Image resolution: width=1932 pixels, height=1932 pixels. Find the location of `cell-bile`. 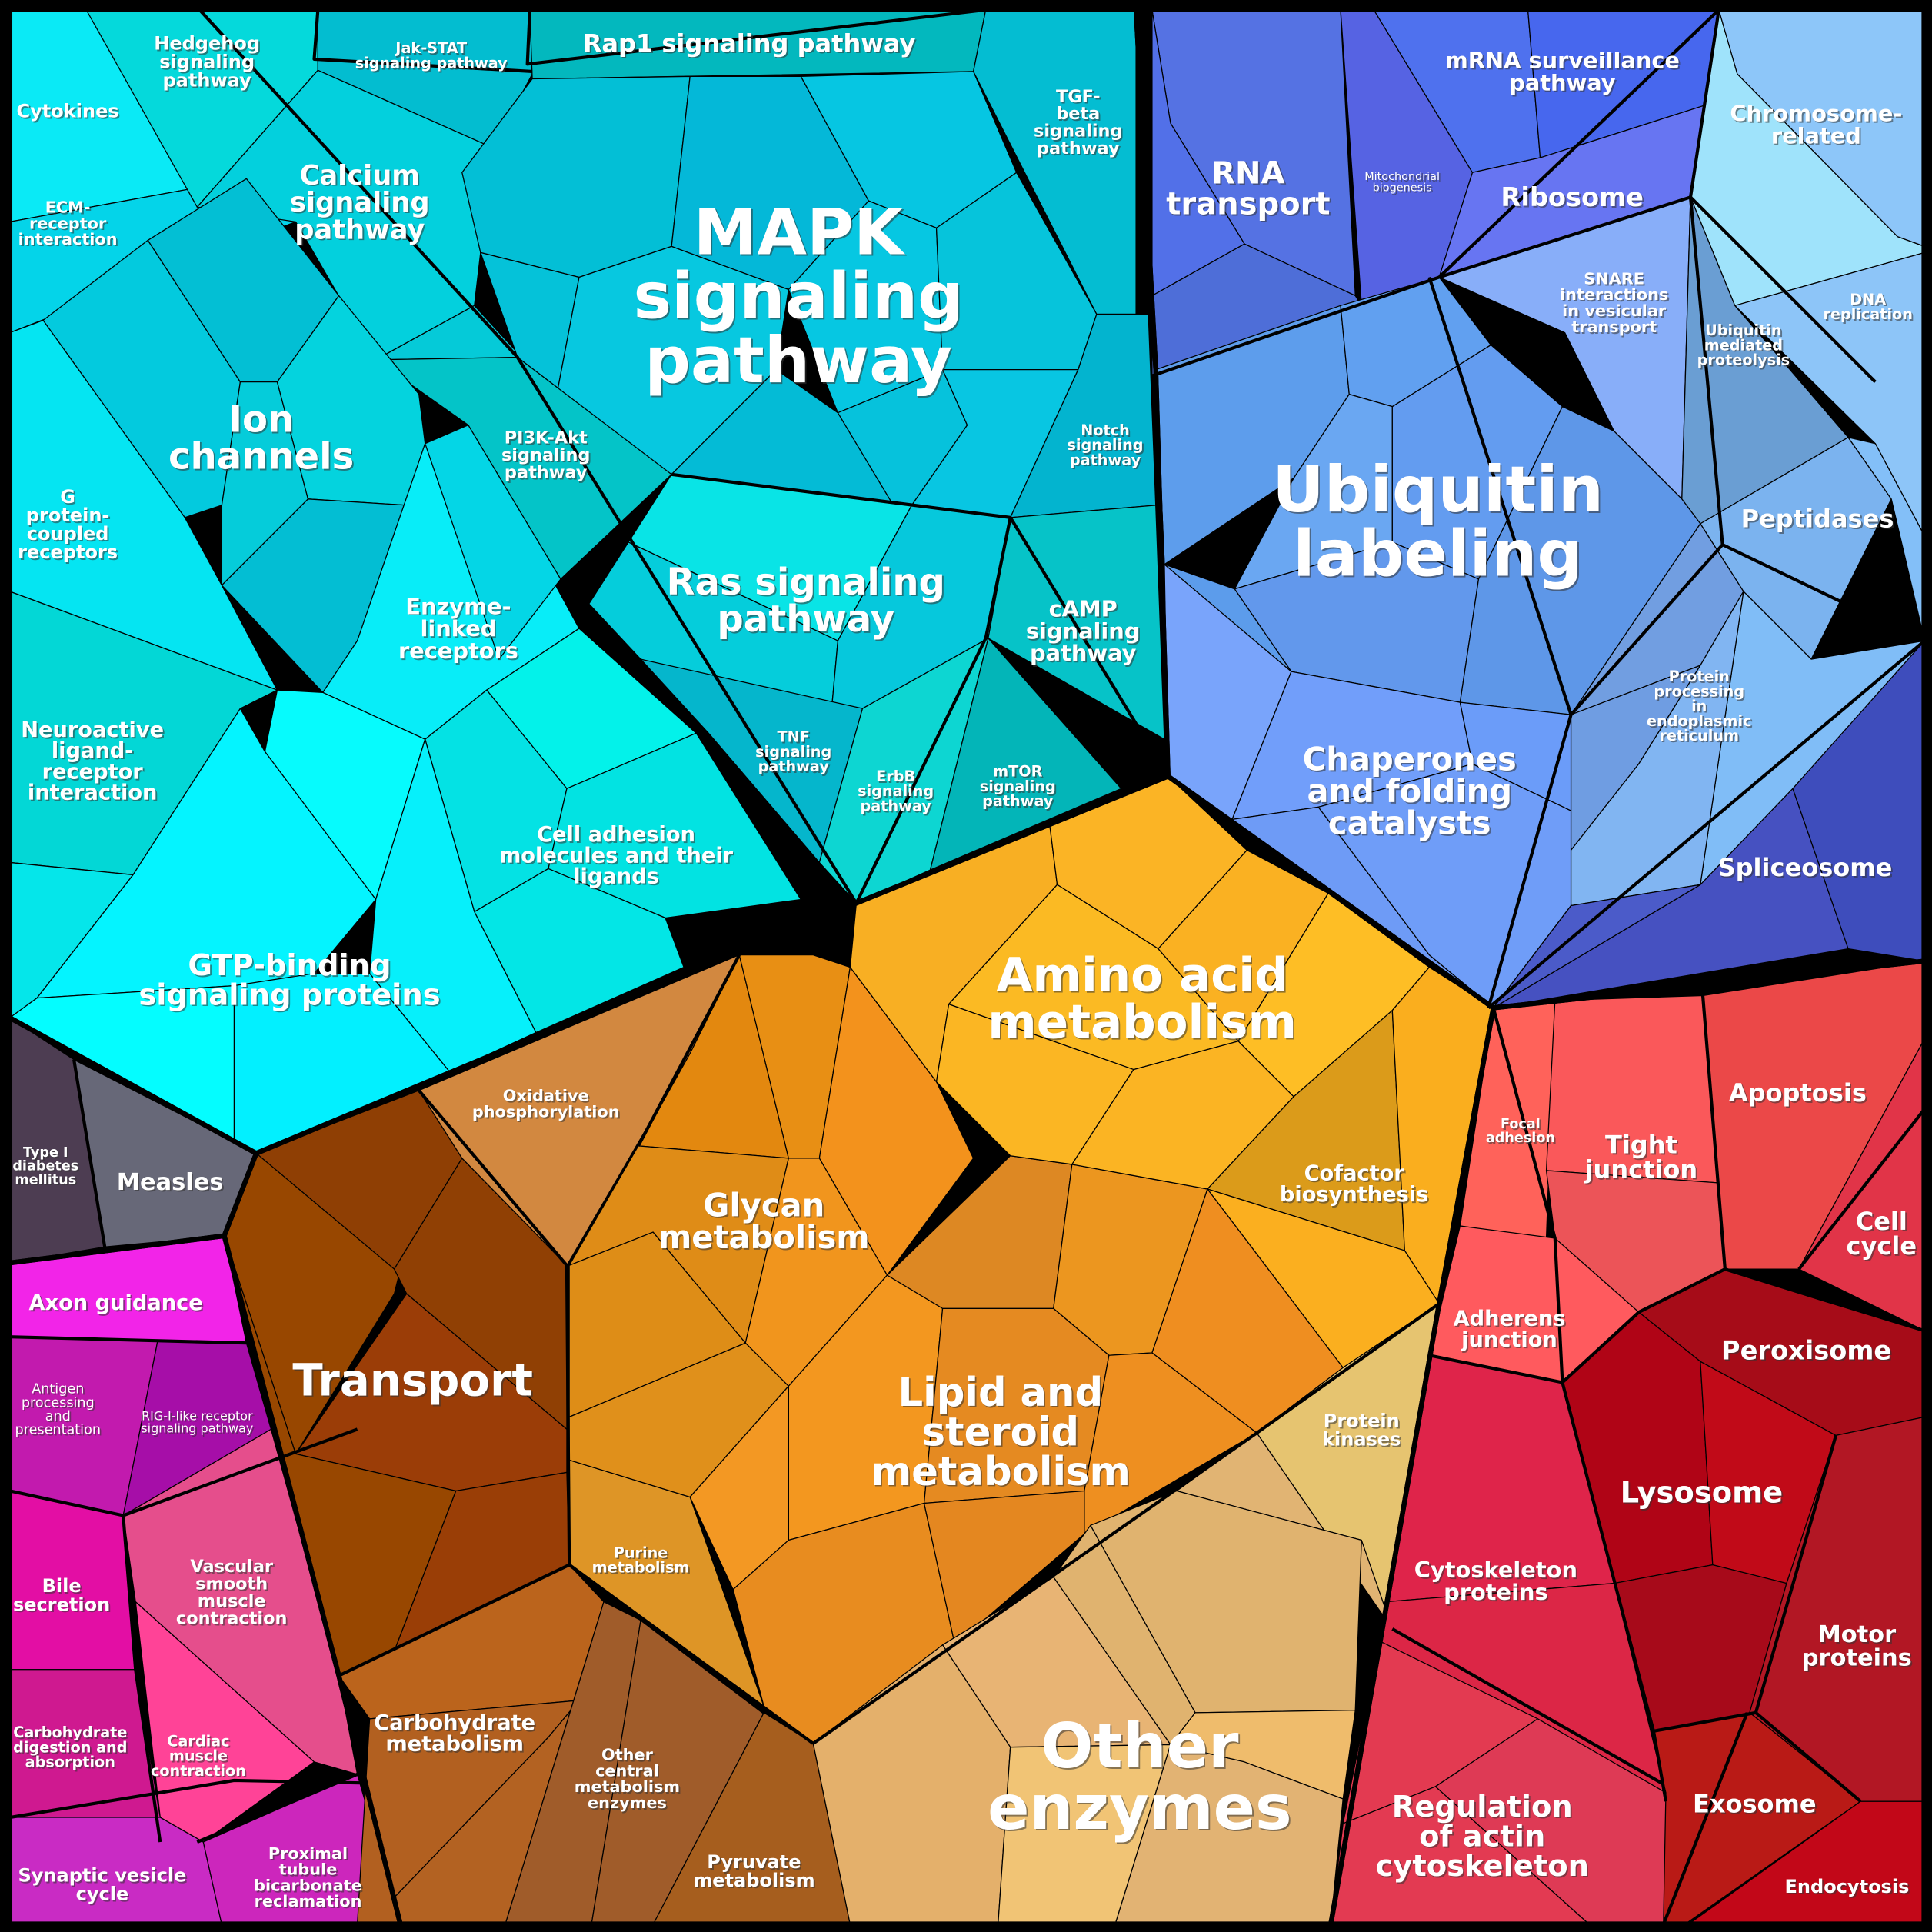

cell-bile is located at coordinates (72, 1580).